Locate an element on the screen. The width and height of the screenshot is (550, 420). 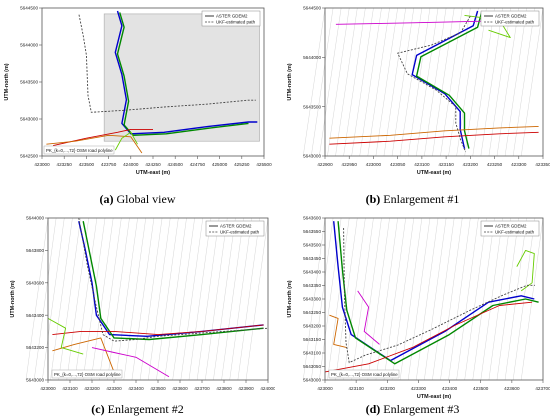
caption-b-text: Enlargement #1 is located at coordinates (421, 199).